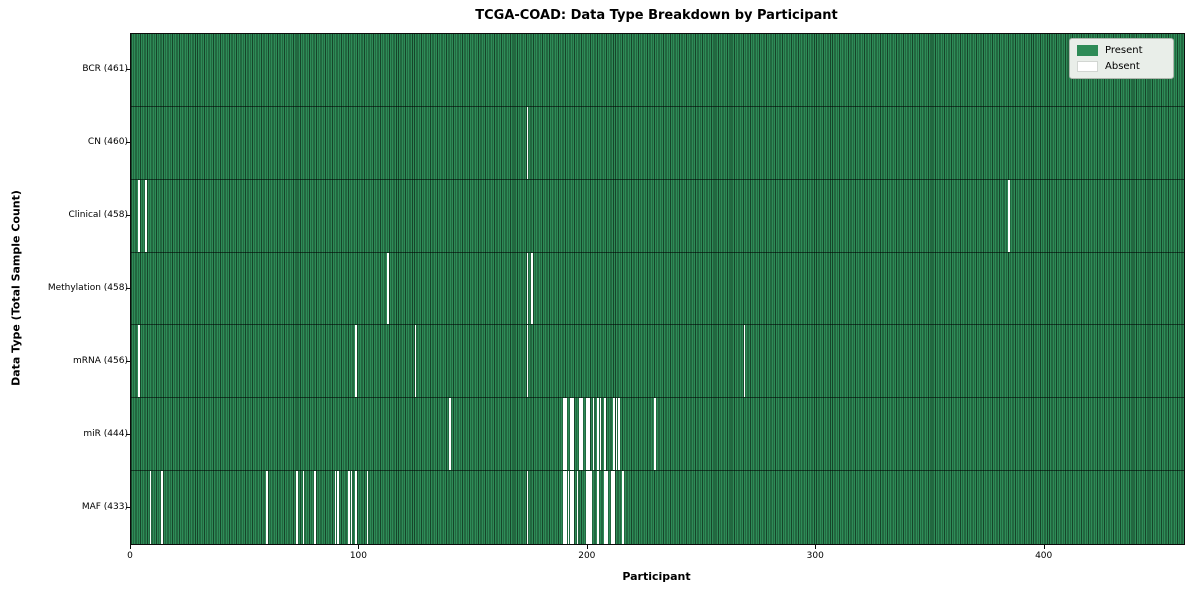 The height and width of the screenshot is (600, 1200). What do you see at coordinates (657, 507) in the screenshot?
I see `data-row-MAF` at bounding box center [657, 507].